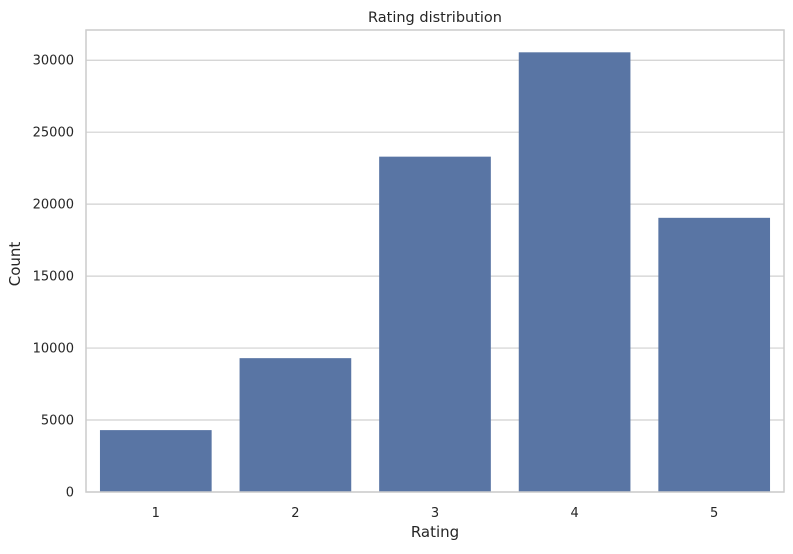 The image size is (793, 554). Describe the element at coordinates (70, 493) in the screenshot. I see `y-tick-label: 0` at that location.